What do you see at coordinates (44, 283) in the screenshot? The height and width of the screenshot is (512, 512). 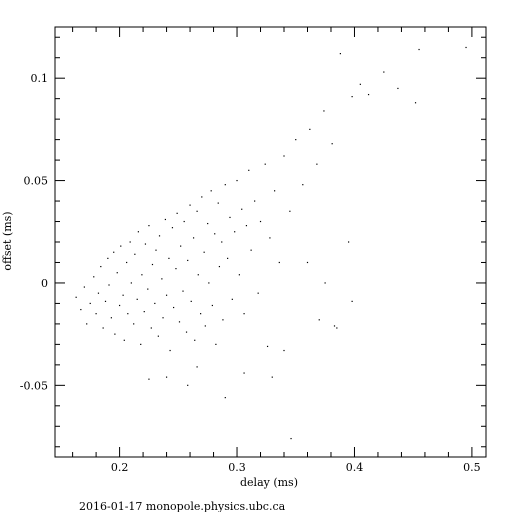 I see `y-tick-label: 0` at bounding box center [44, 283].